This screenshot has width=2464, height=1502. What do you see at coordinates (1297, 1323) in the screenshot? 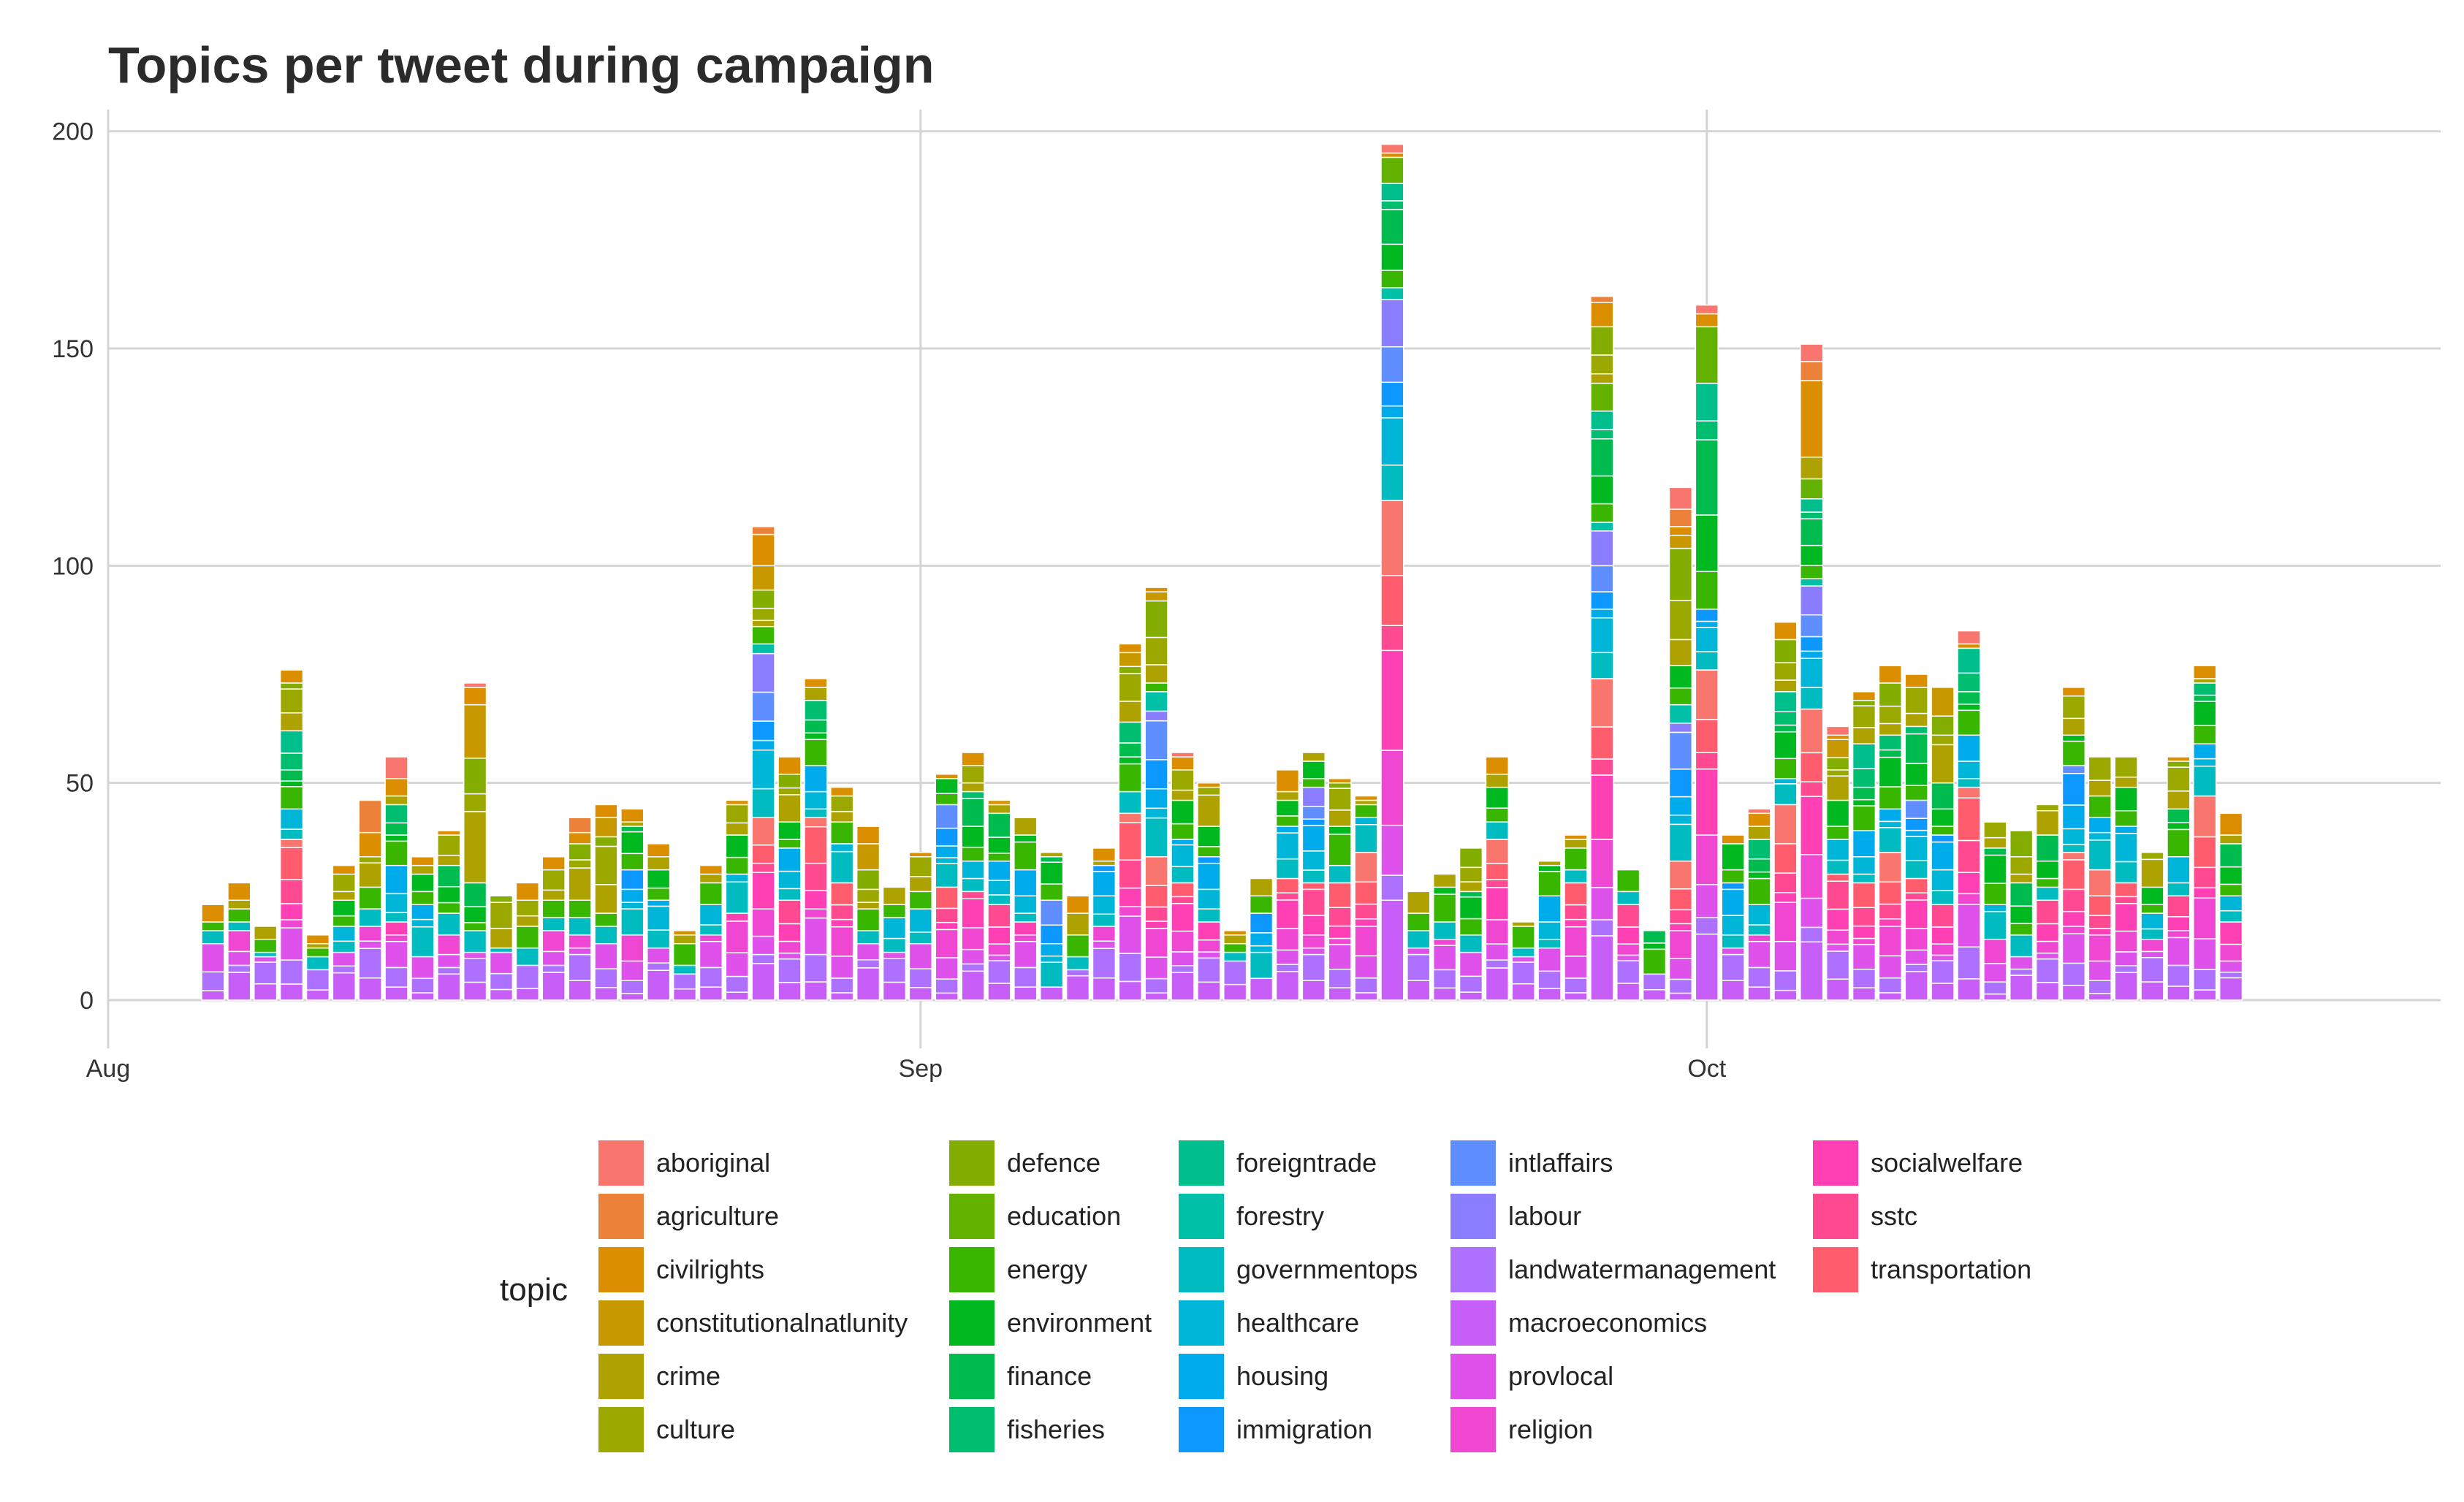
I see `legend-label: healthcare` at bounding box center [1297, 1323].